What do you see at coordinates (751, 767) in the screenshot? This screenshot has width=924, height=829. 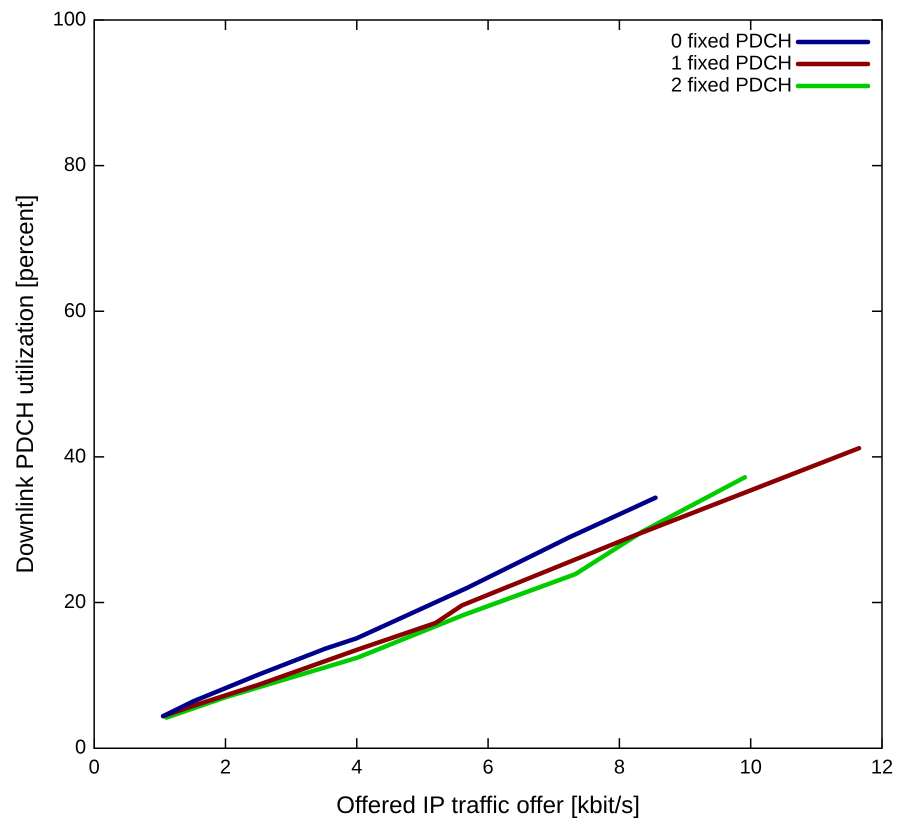 I see `x-tick-label: 10` at bounding box center [751, 767].